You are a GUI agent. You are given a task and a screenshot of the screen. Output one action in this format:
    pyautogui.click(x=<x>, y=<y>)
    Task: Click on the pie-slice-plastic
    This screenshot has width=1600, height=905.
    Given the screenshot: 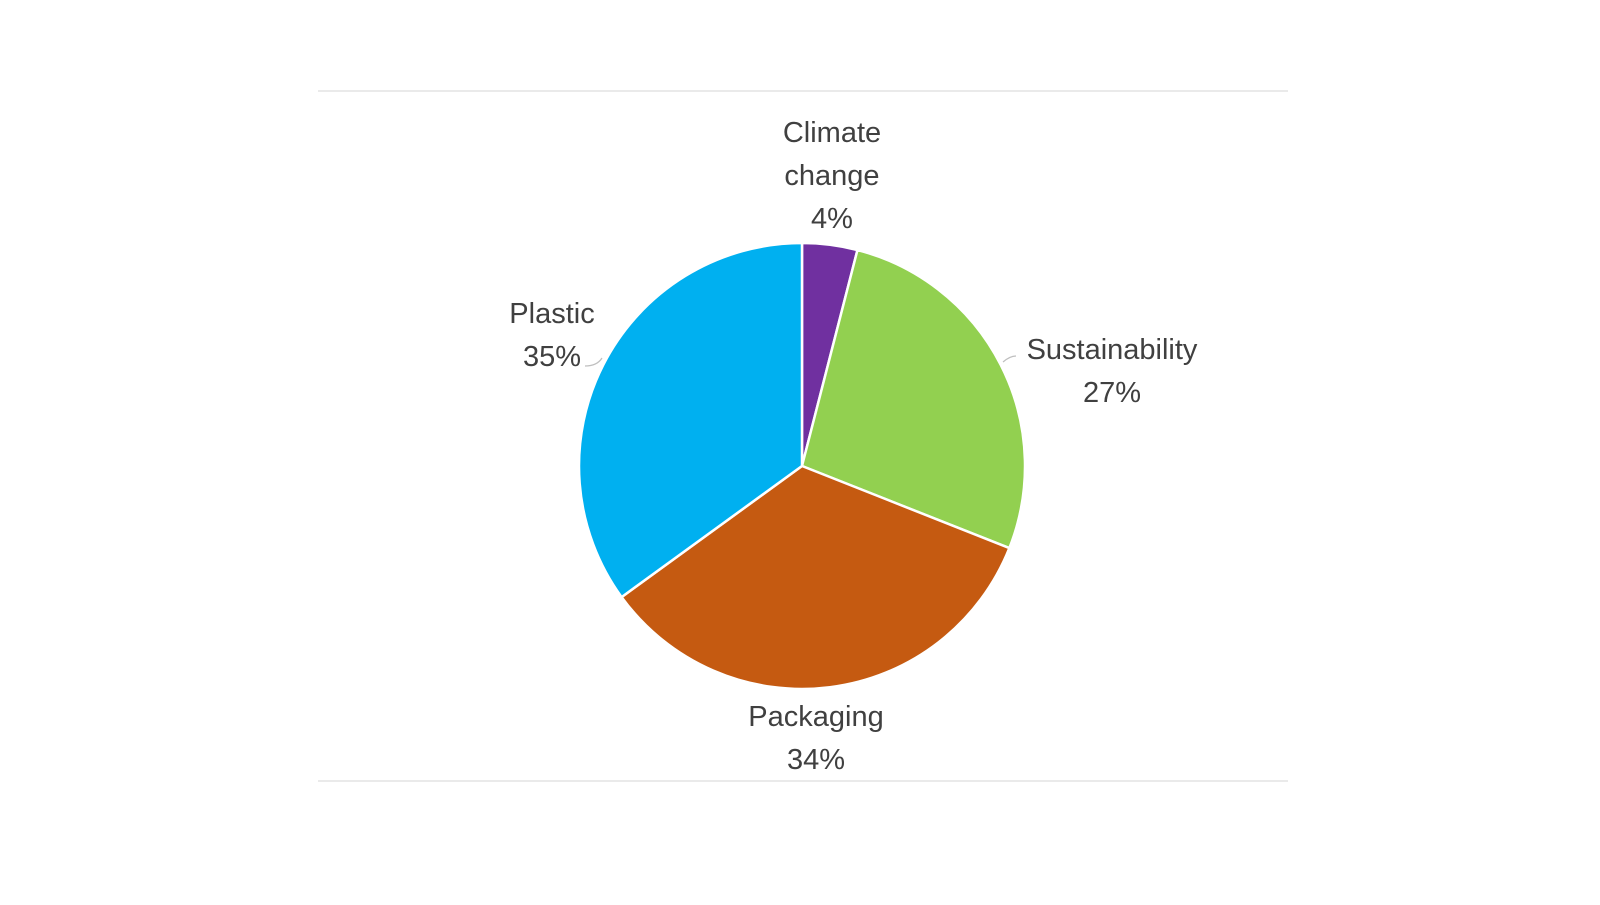 What is the action you would take?
    pyautogui.click(x=690, y=420)
    